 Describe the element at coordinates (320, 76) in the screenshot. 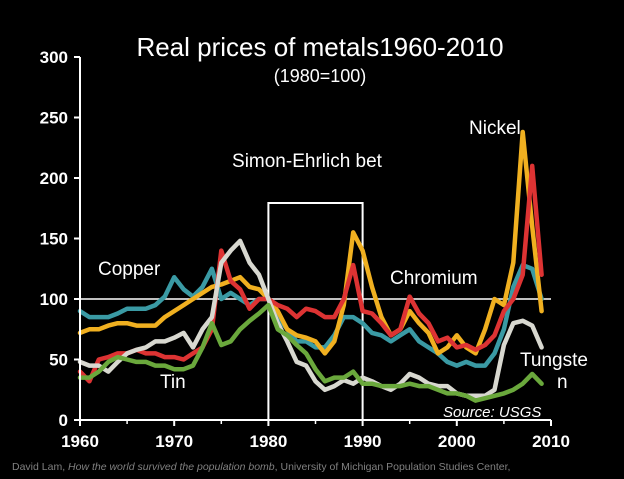

I see `chart-subtitle: (1980=100)` at that location.